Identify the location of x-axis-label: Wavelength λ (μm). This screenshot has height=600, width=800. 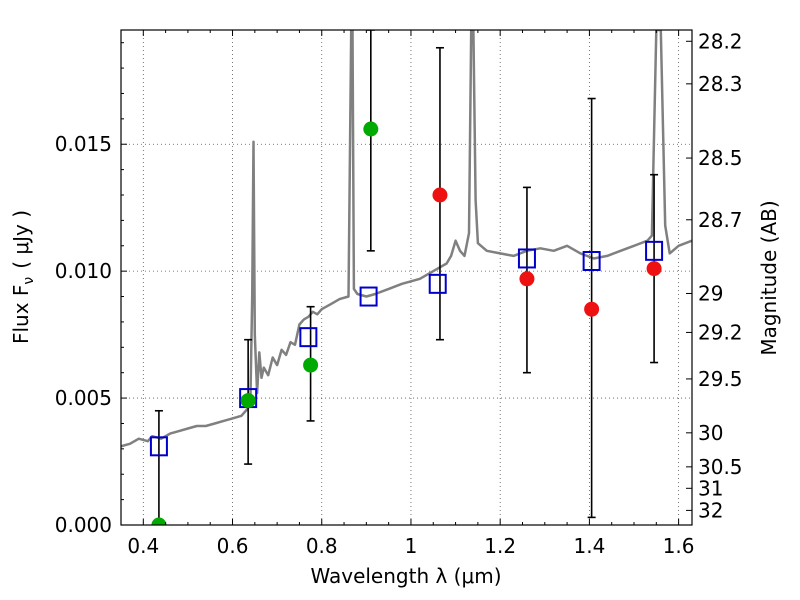
(405, 576).